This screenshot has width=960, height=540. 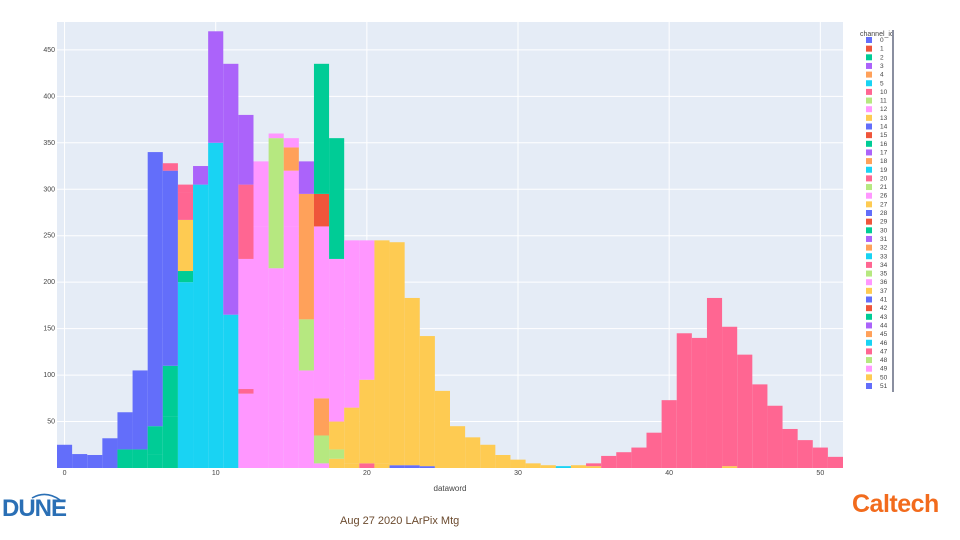 I want to click on legend-item-label: 48, so click(x=884, y=360).